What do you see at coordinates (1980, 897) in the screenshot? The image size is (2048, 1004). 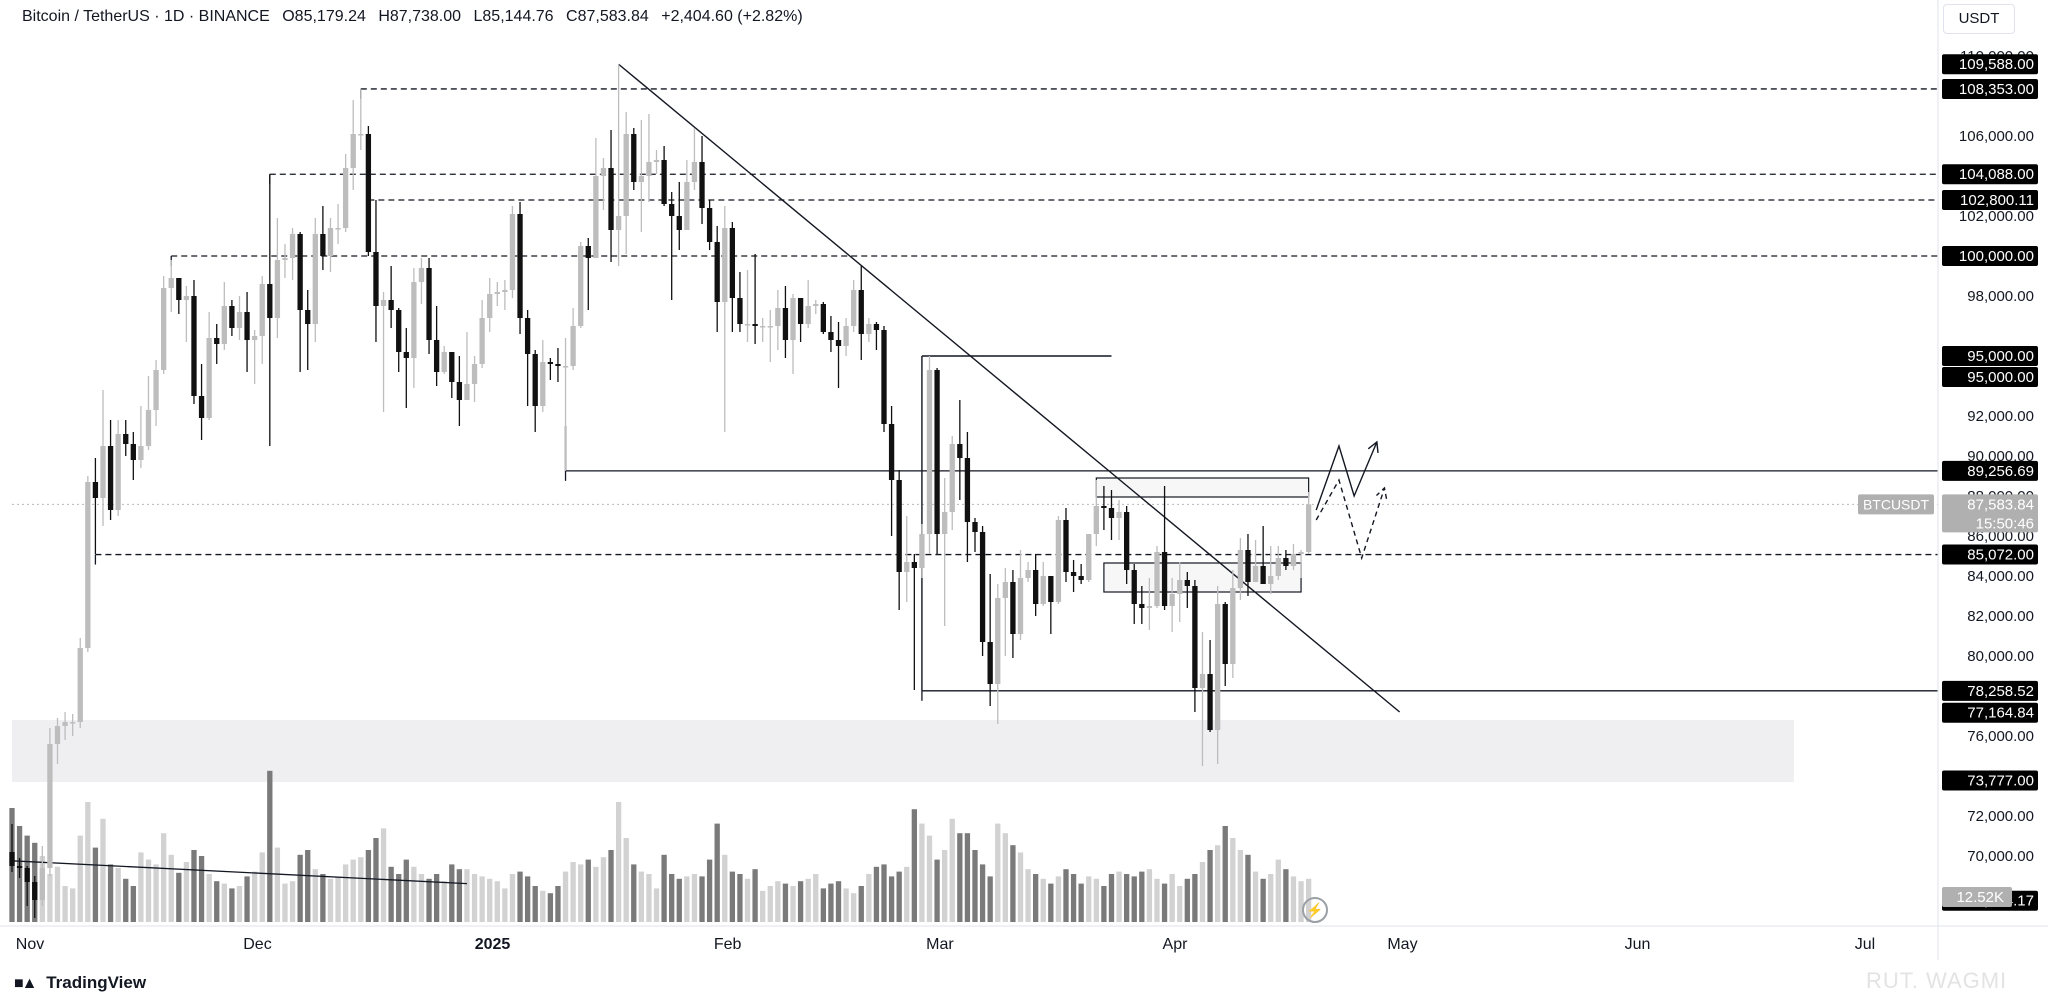 I see `volume-label: 12.52K` at bounding box center [1980, 897].